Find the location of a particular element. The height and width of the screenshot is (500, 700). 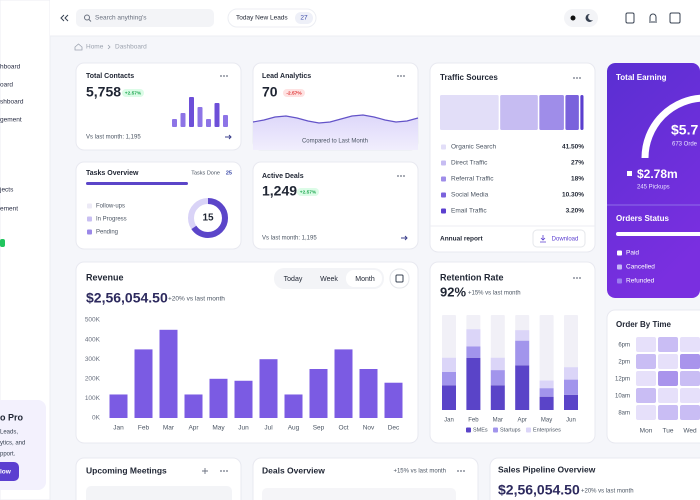

change: -2.57% is located at coordinates (294, 93).